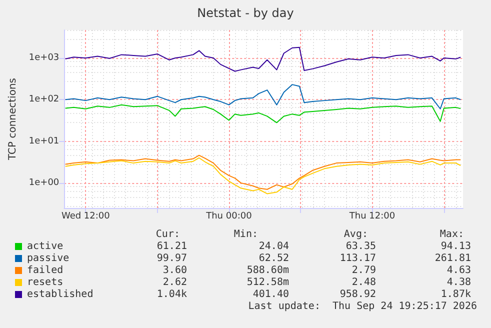  Describe the element at coordinates (44, 141) in the screenshot. I see `y-tick-label: 1e+01` at that location.